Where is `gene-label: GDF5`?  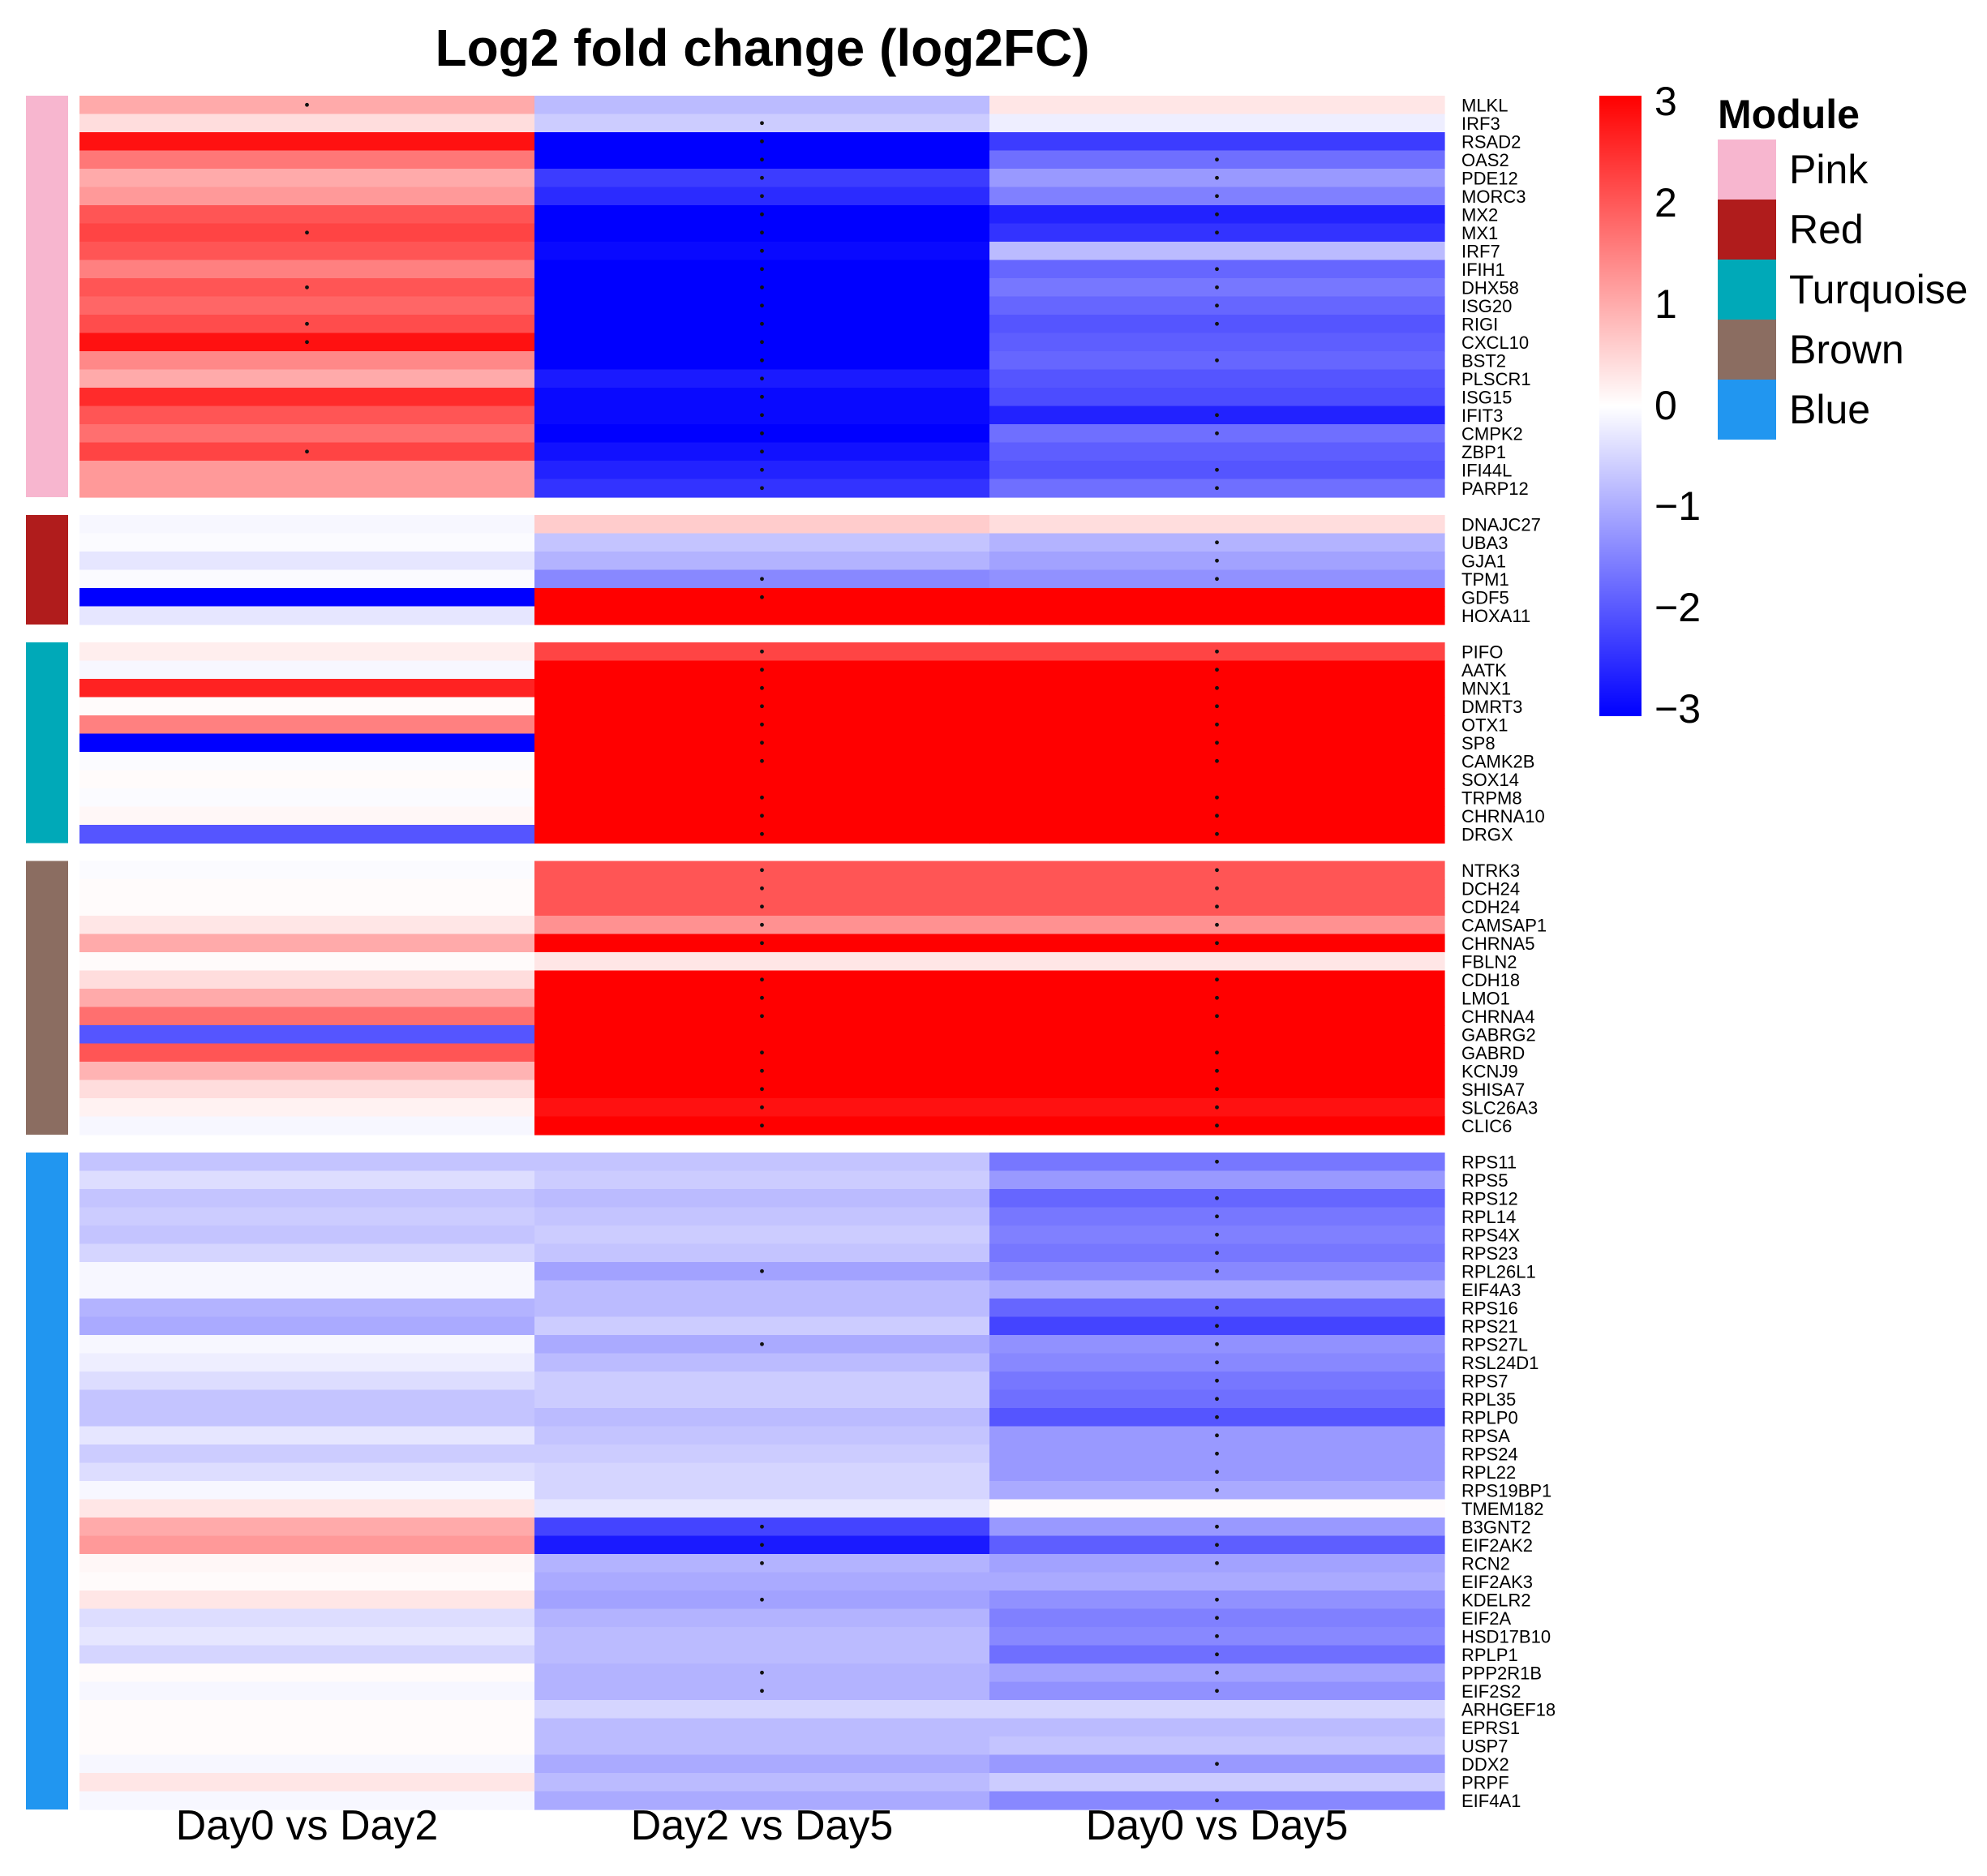
gene-label: GDF5 is located at coordinates (1485, 597).